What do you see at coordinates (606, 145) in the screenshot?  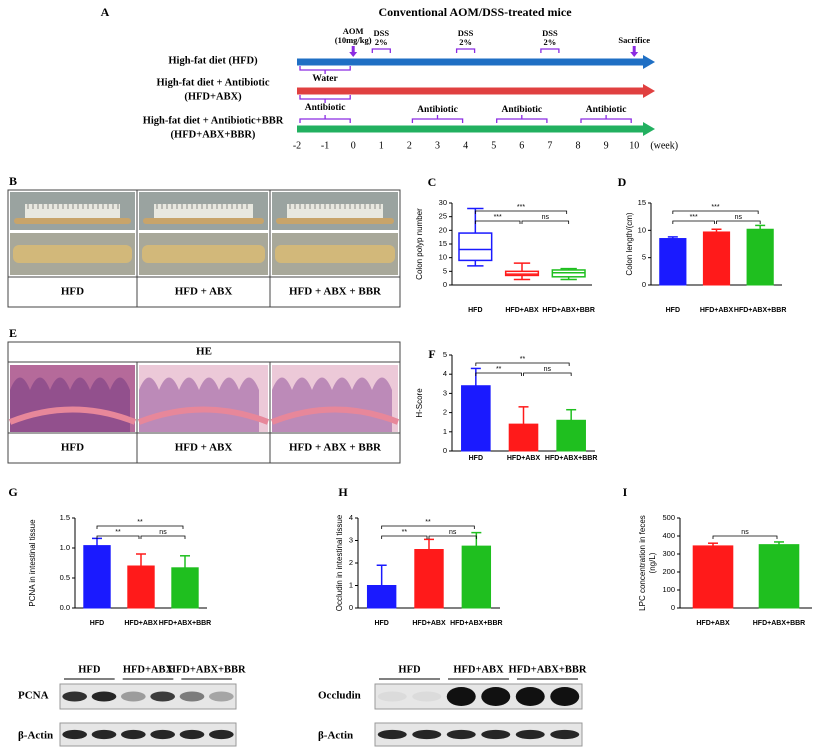 I see `week-tick-label: 9` at bounding box center [606, 145].